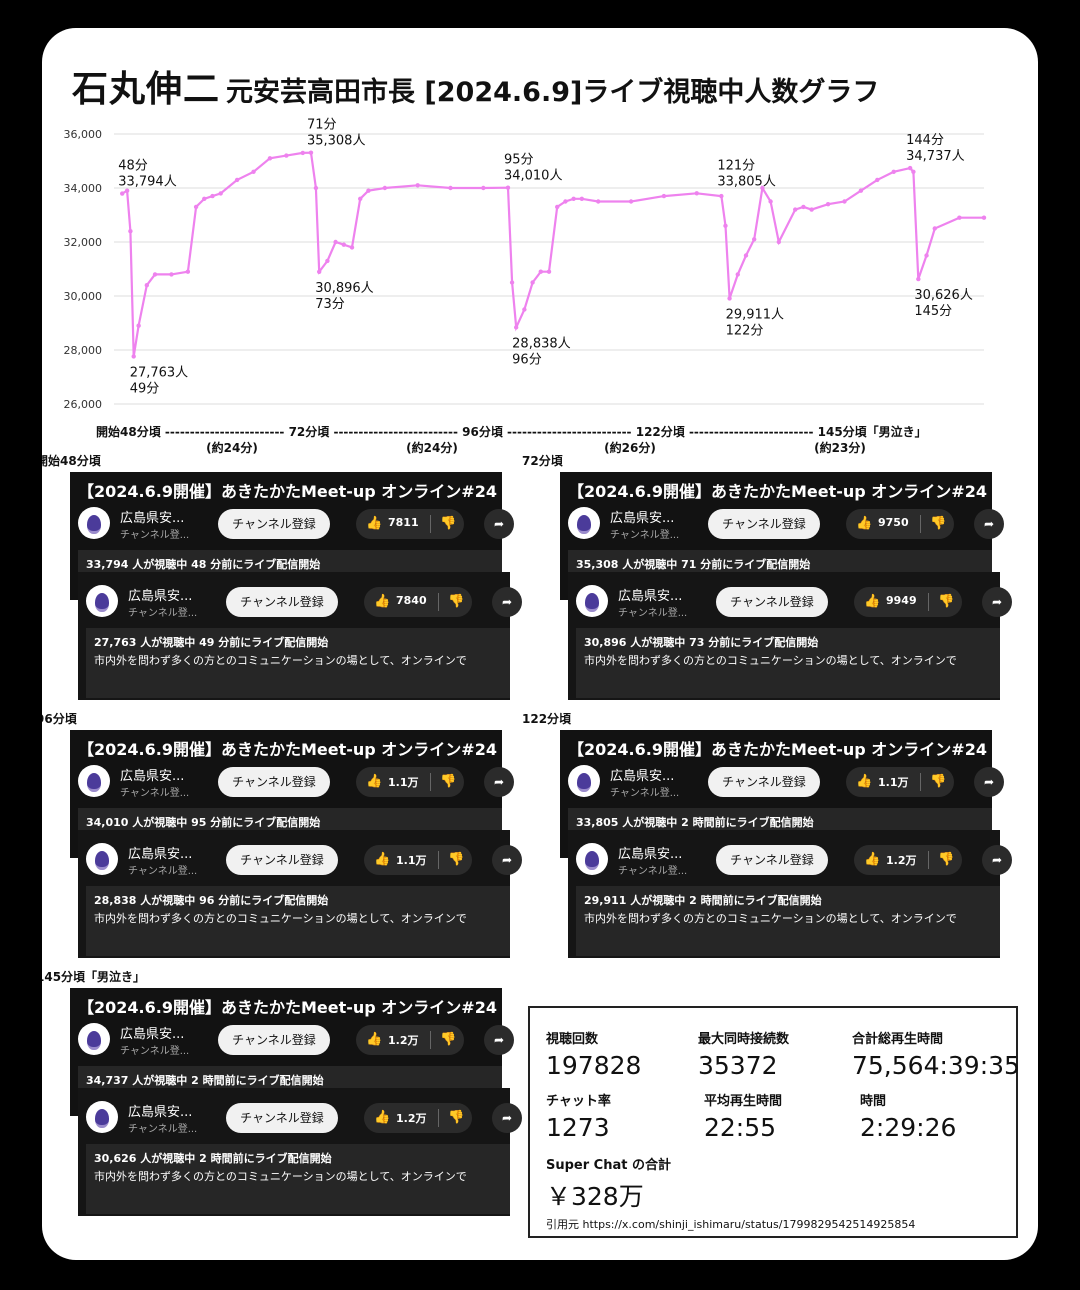  Describe the element at coordinates (736, 165) in the screenshot. I see `annotation-time: 121分` at that location.